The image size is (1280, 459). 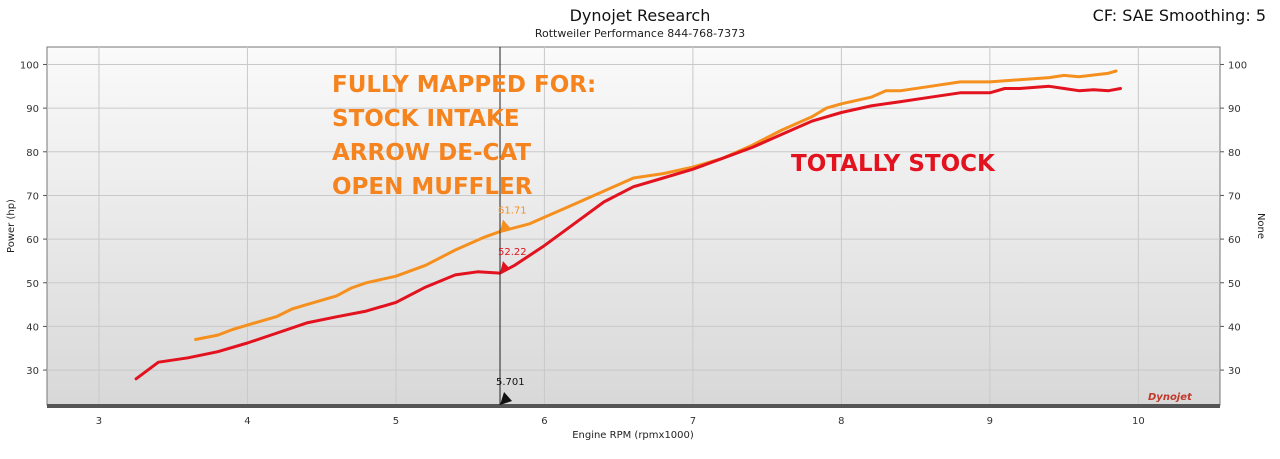 What do you see at coordinates (990, 421) in the screenshot?
I see `x-tick-label: 9` at bounding box center [990, 421].